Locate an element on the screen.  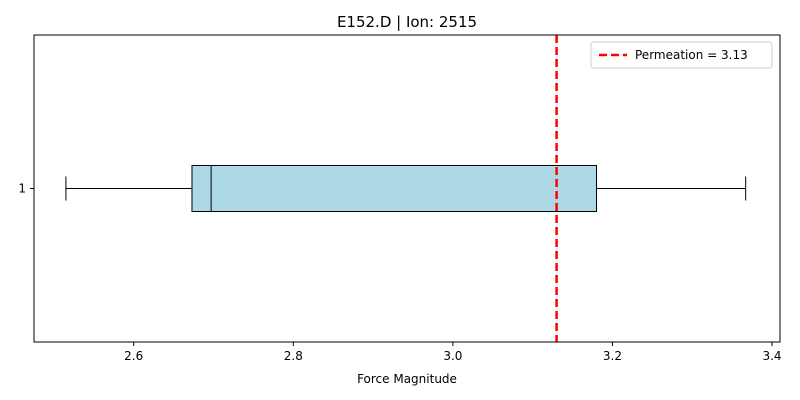
box-iqr is located at coordinates (394, 188).